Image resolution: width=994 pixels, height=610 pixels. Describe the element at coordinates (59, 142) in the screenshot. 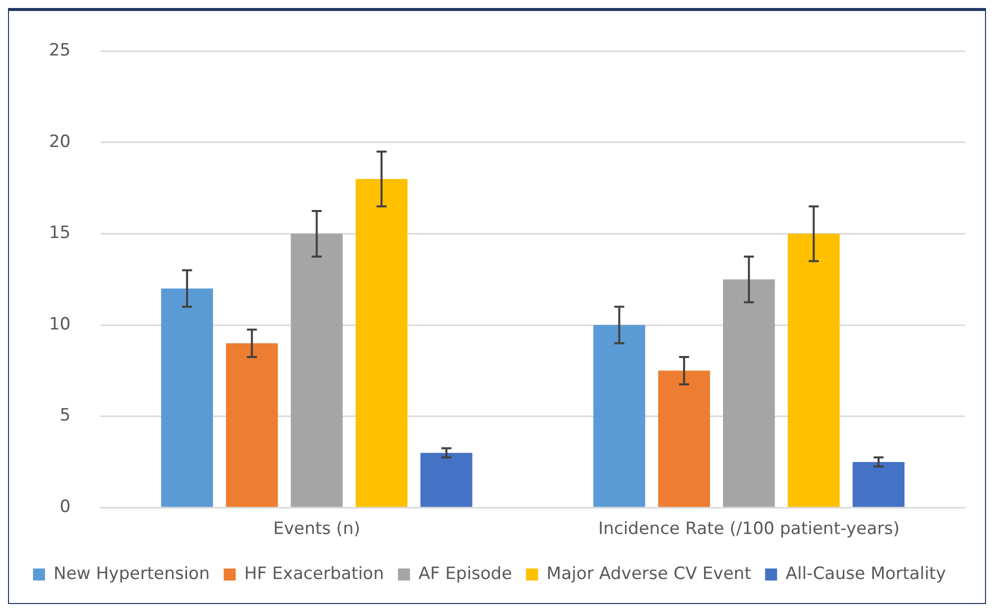

I see `y-tick-label: 20` at that location.